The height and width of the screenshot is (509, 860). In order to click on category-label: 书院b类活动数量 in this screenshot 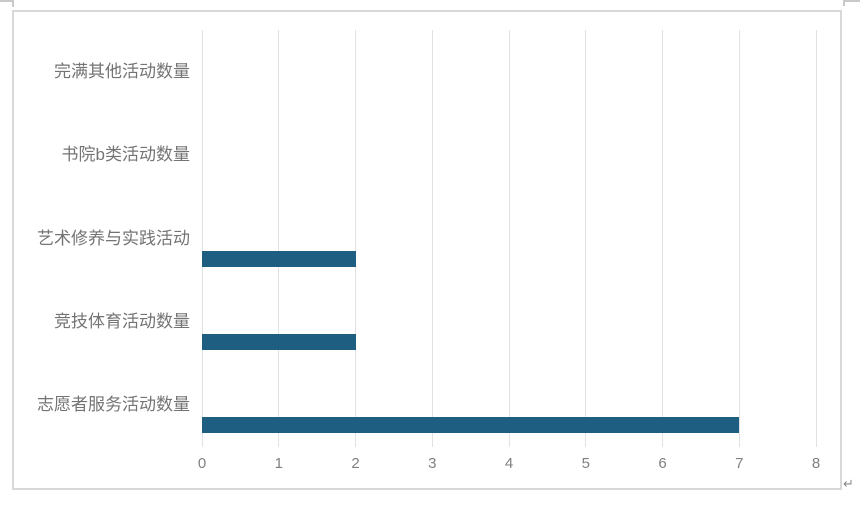, I will do `click(125, 155)`.